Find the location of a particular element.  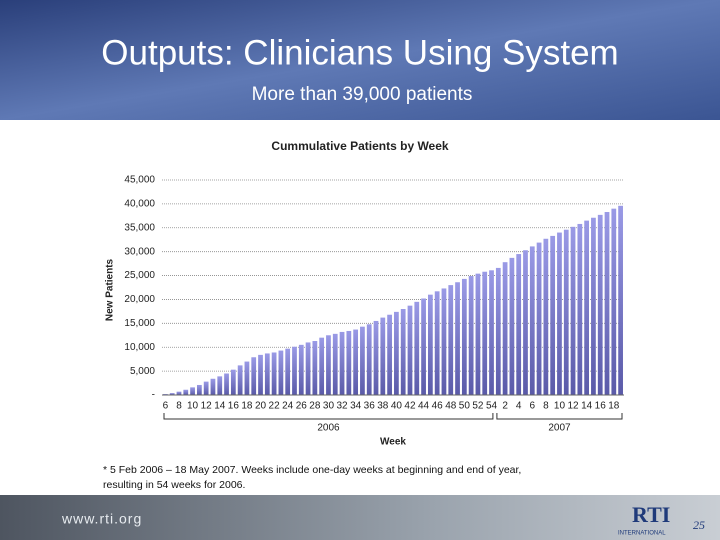

x-tick-label: 36 is located at coordinates (370, 406).